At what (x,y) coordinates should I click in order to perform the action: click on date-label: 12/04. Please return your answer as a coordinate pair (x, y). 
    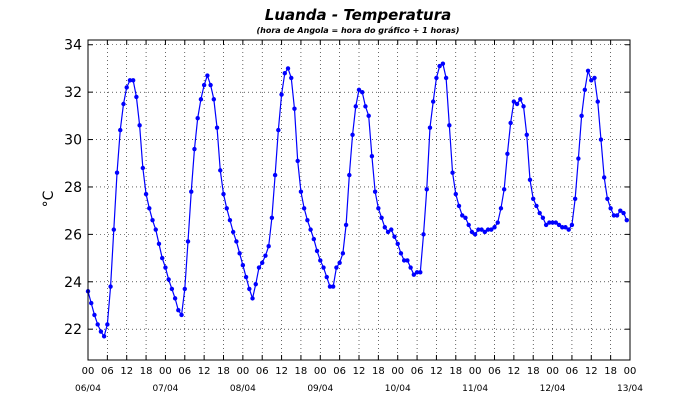
    Looking at the image, I should click on (553, 389).